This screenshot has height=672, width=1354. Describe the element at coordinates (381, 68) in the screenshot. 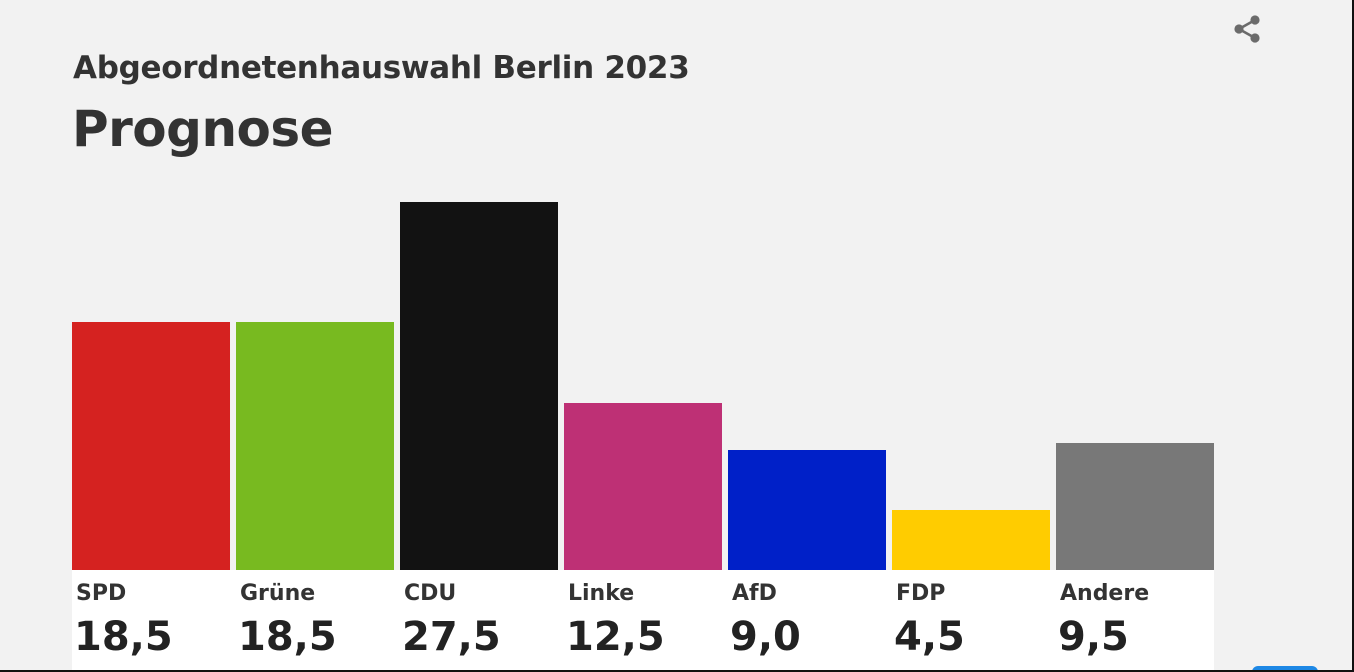

I see `chart-supertitle: Abgeordnetenhauswahl Berlin 2023` at that location.